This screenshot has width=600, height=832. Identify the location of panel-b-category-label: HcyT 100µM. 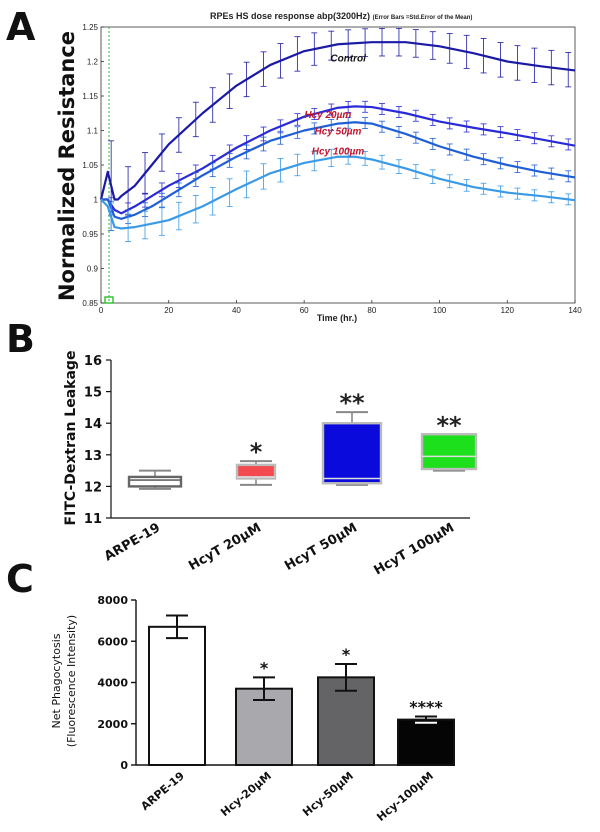
(414, 549).